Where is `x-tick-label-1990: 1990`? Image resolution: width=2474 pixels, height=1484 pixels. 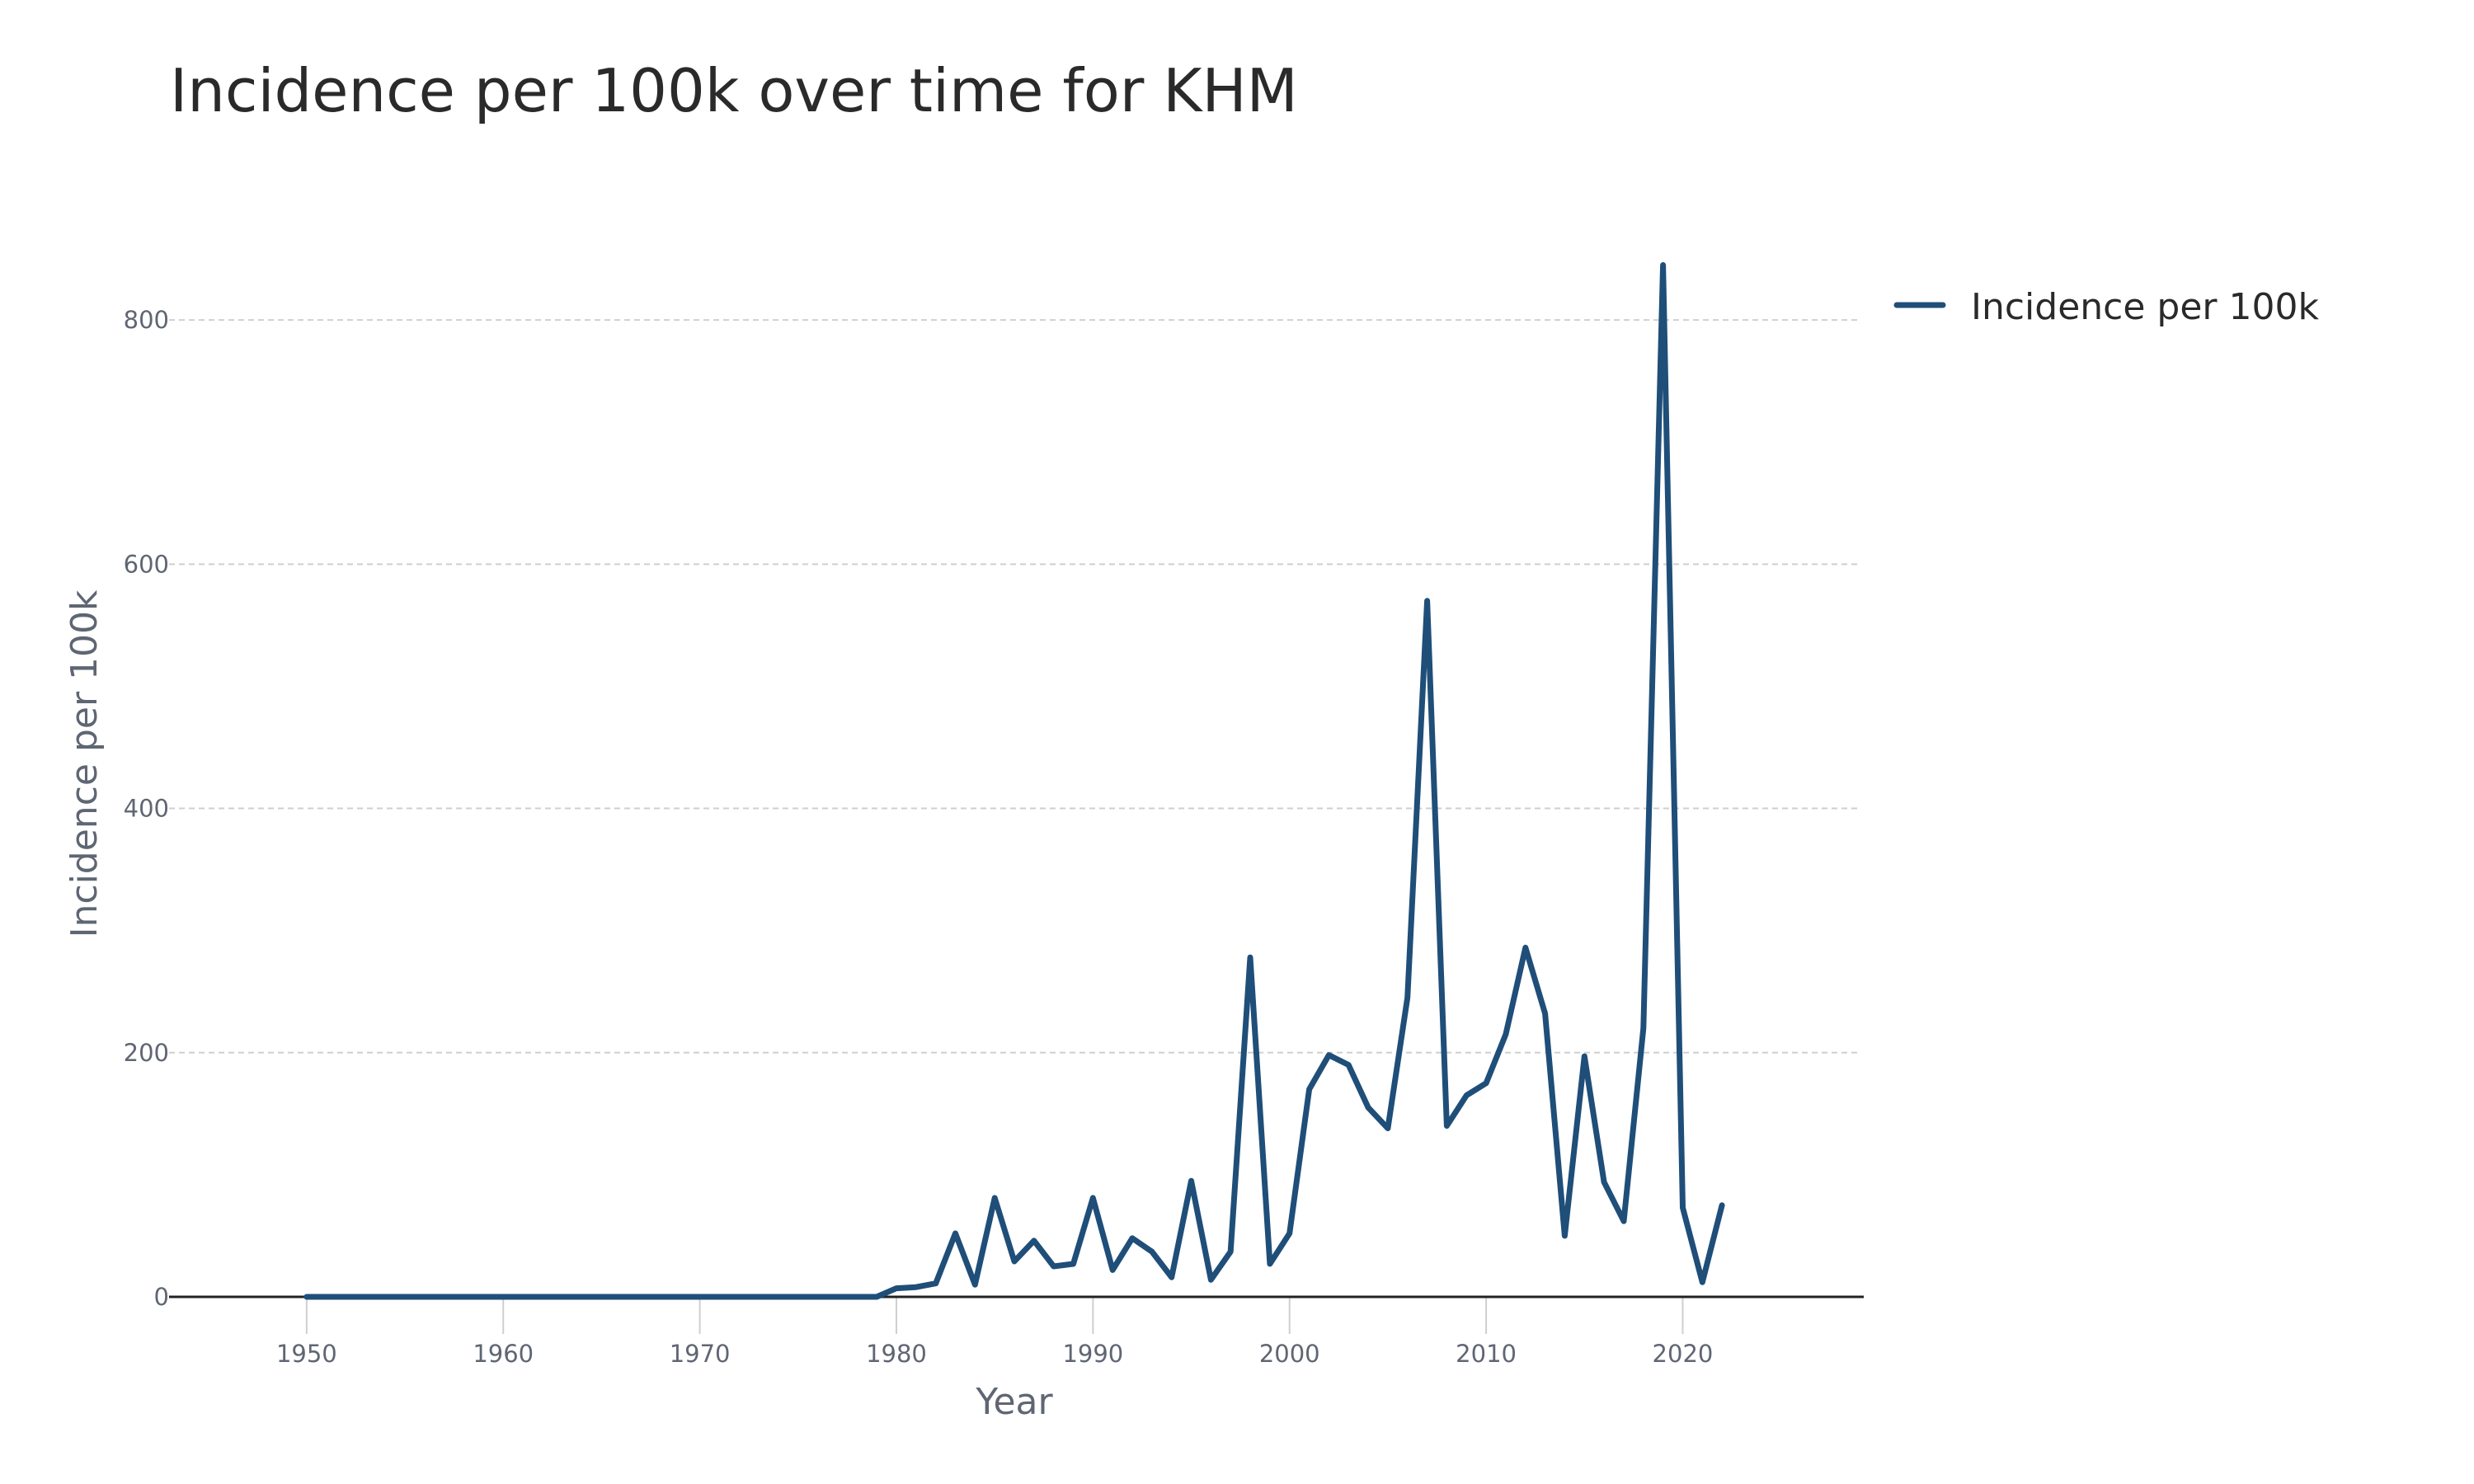 x-tick-label-1990: 1990 is located at coordinates (1092, 1354).